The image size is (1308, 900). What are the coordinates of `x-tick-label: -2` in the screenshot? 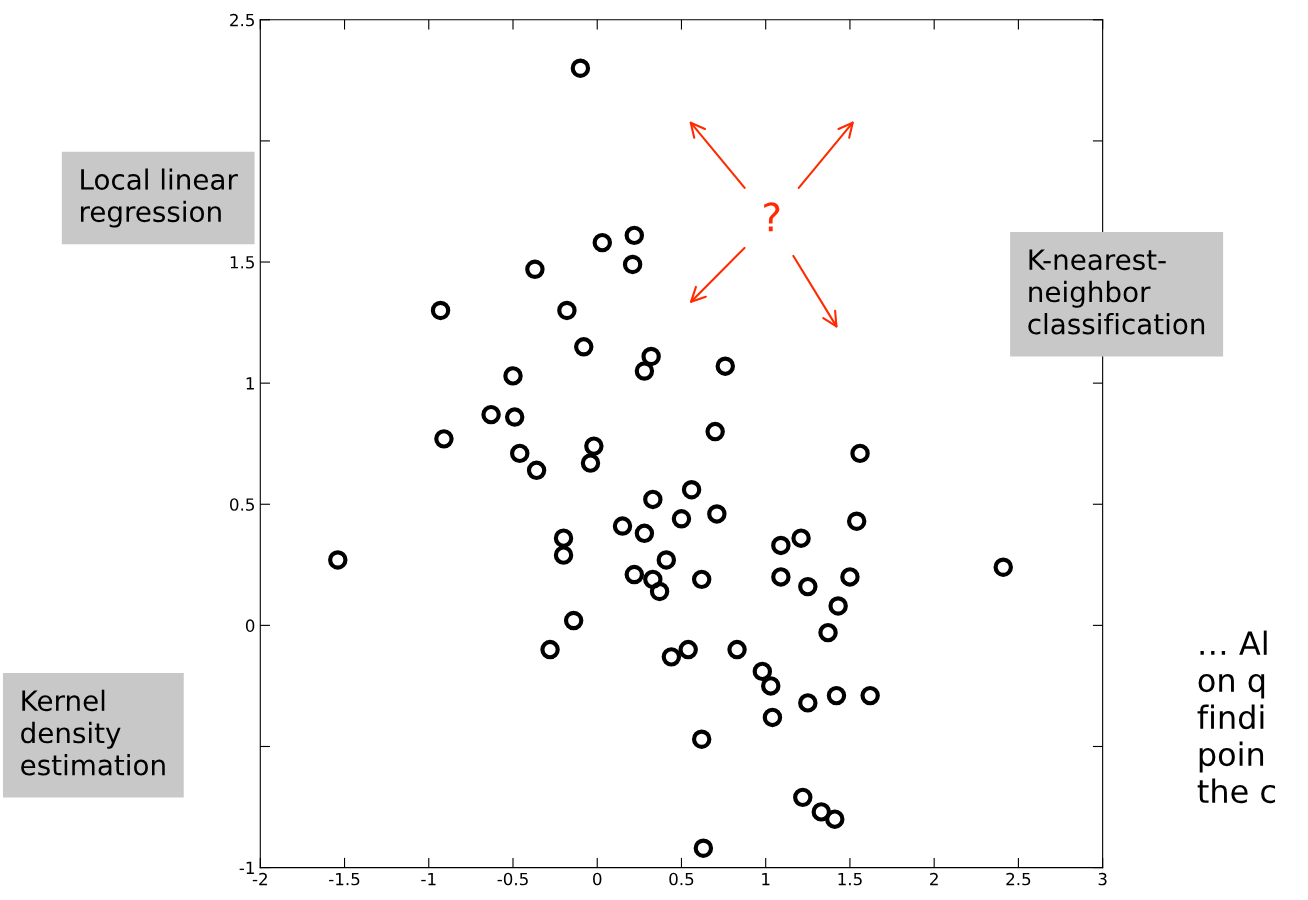 It's located at (259, 879).